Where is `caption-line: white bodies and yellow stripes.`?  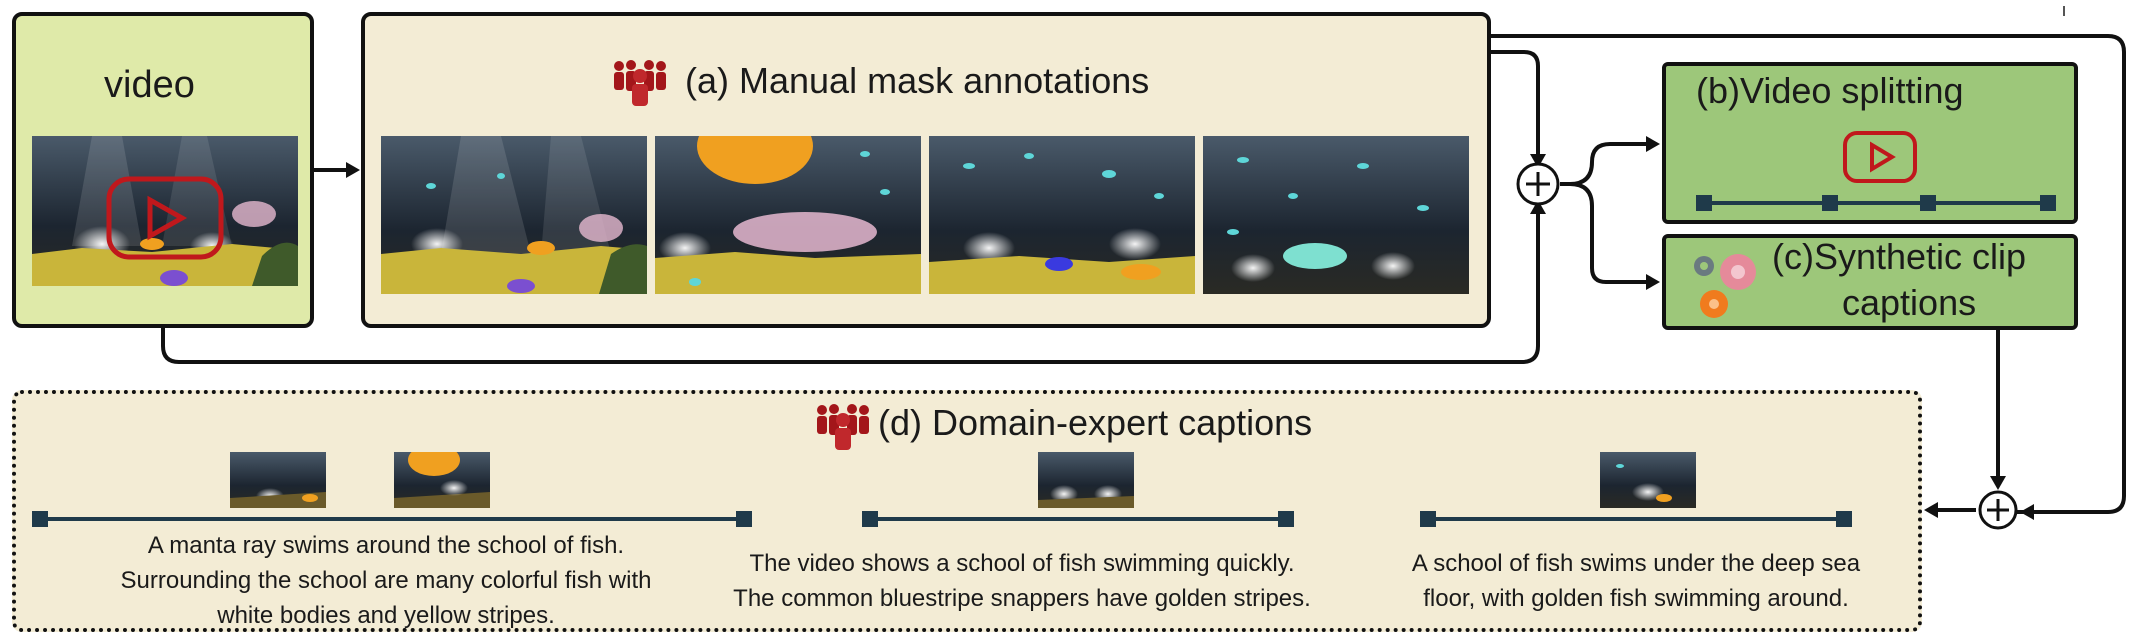
caption-line: white bodies and yellow stripes. is located at coordinates (386, 615).